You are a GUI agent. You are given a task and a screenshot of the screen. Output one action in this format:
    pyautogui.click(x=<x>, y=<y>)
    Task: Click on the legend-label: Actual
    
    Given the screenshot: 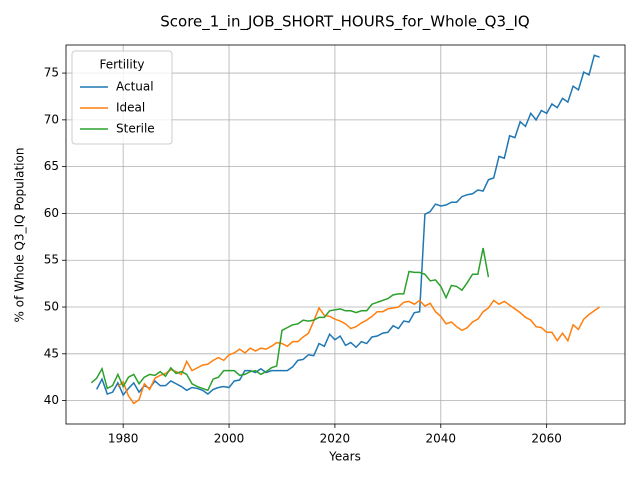 What is the action you would take?
    pyautogui.click(x=135, y=87)
    